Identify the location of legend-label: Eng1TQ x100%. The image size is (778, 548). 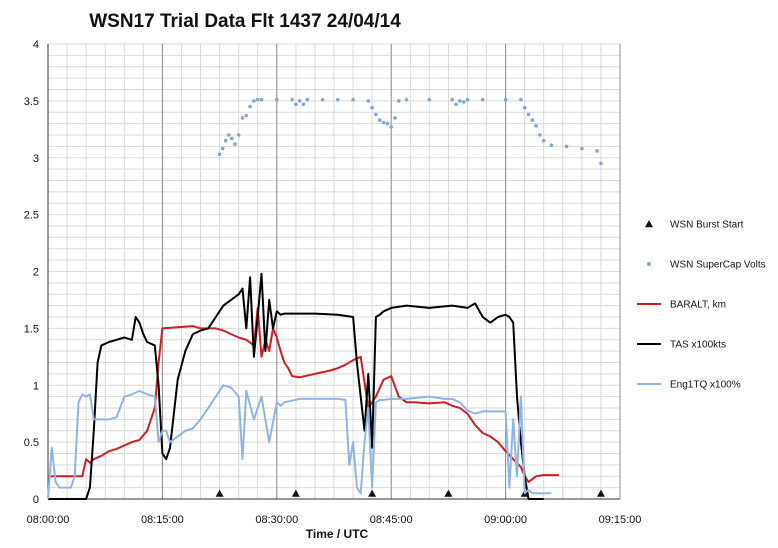
(705, 385).